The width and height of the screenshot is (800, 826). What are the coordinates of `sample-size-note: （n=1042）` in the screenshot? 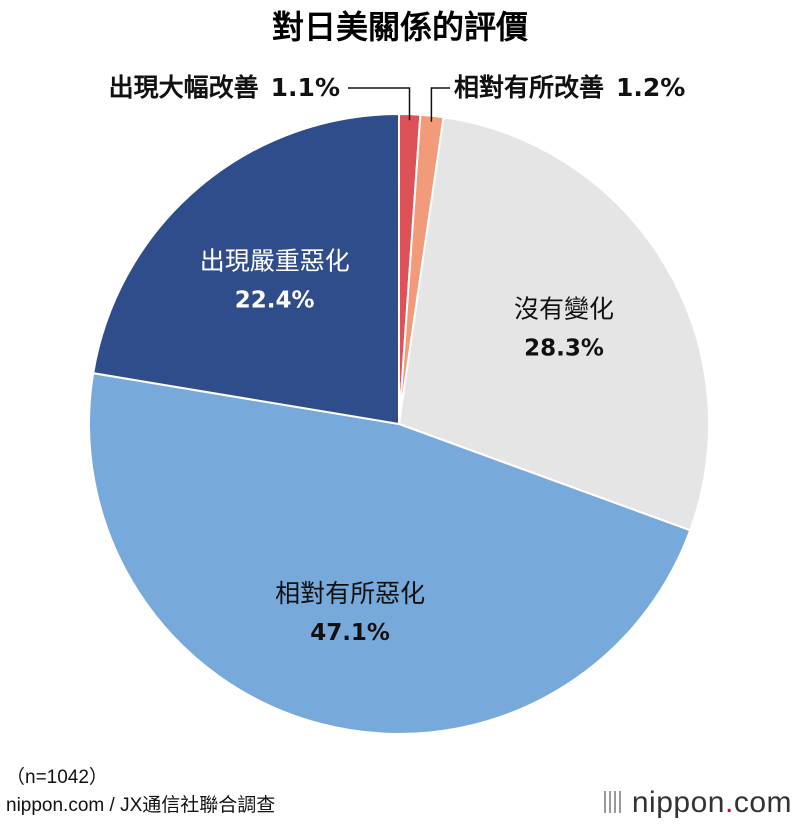 It's located at (57, 777).